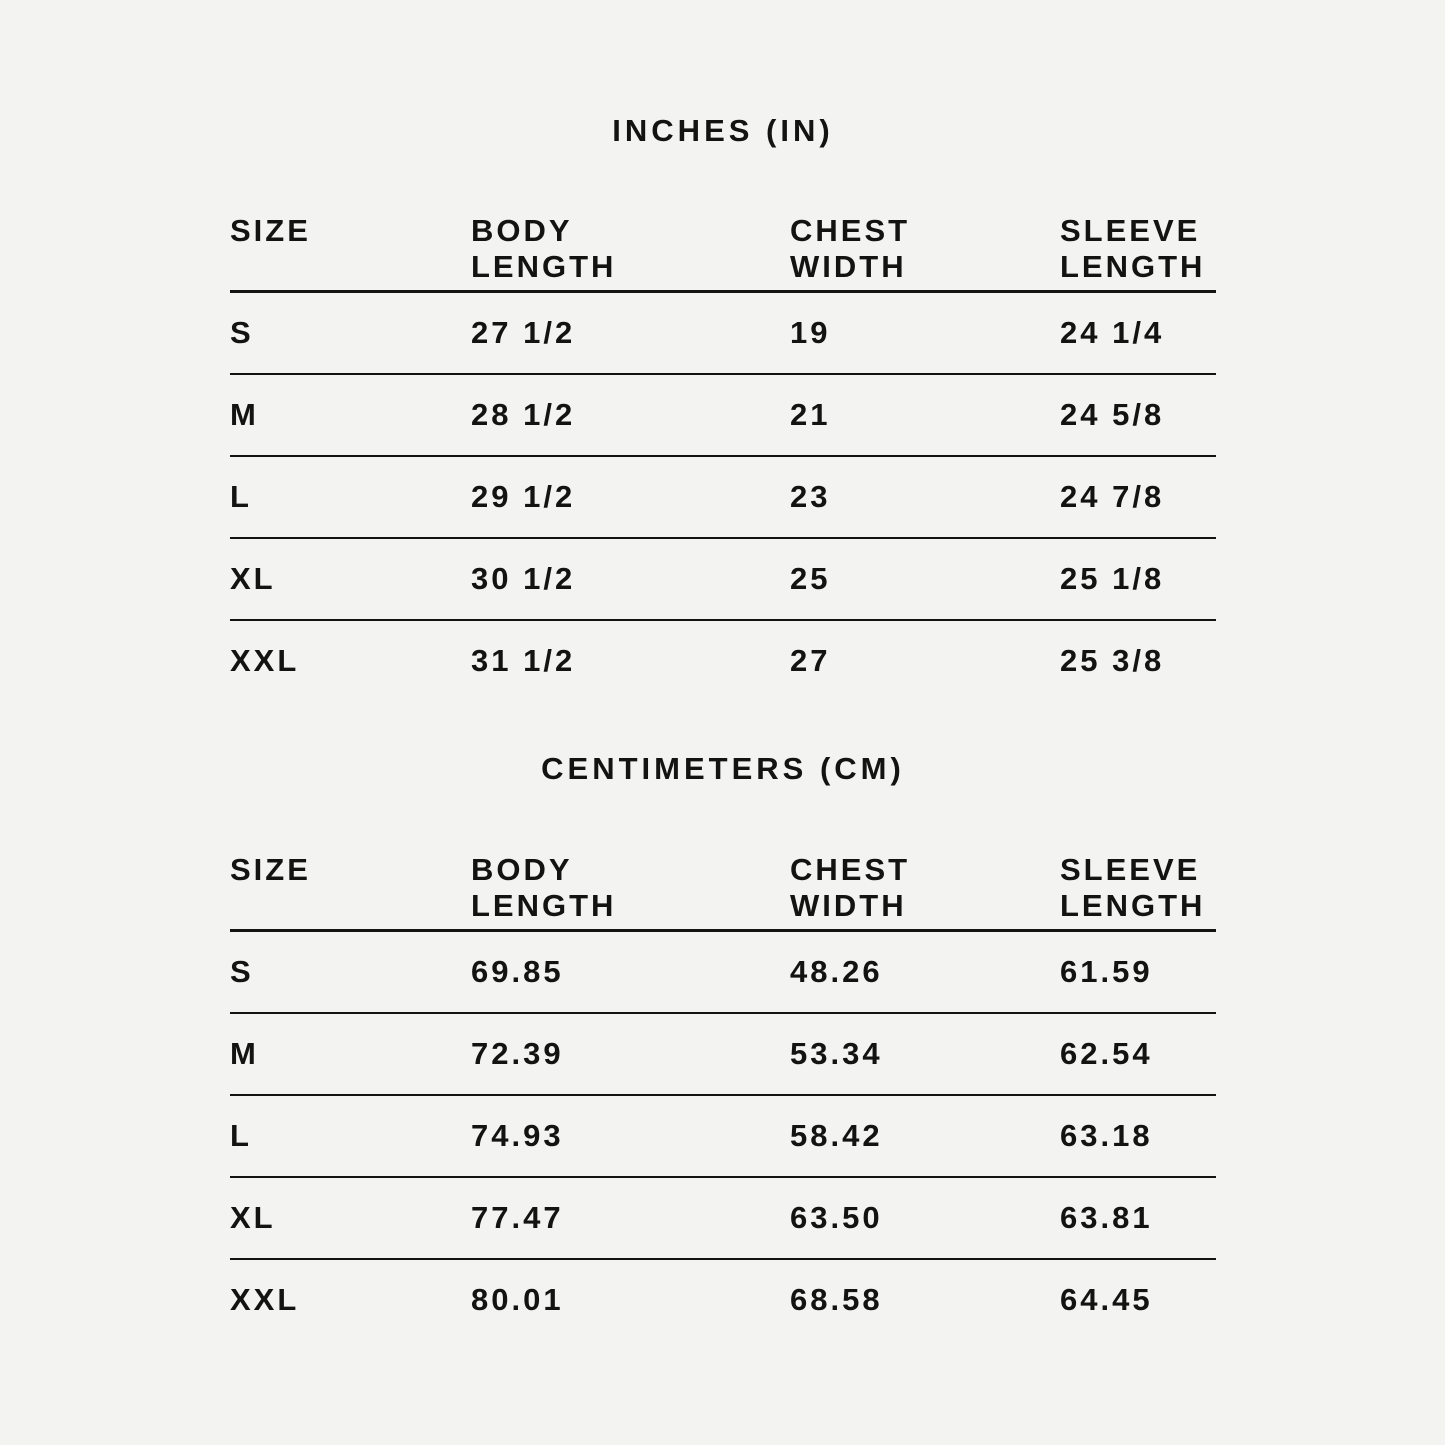 The height and width of the screenshot is (1445, 1445). What do you see at coordinates (810, 332) in the screenshot?
I see `chest-width-cell: 19` at bounding box center [810, 332].